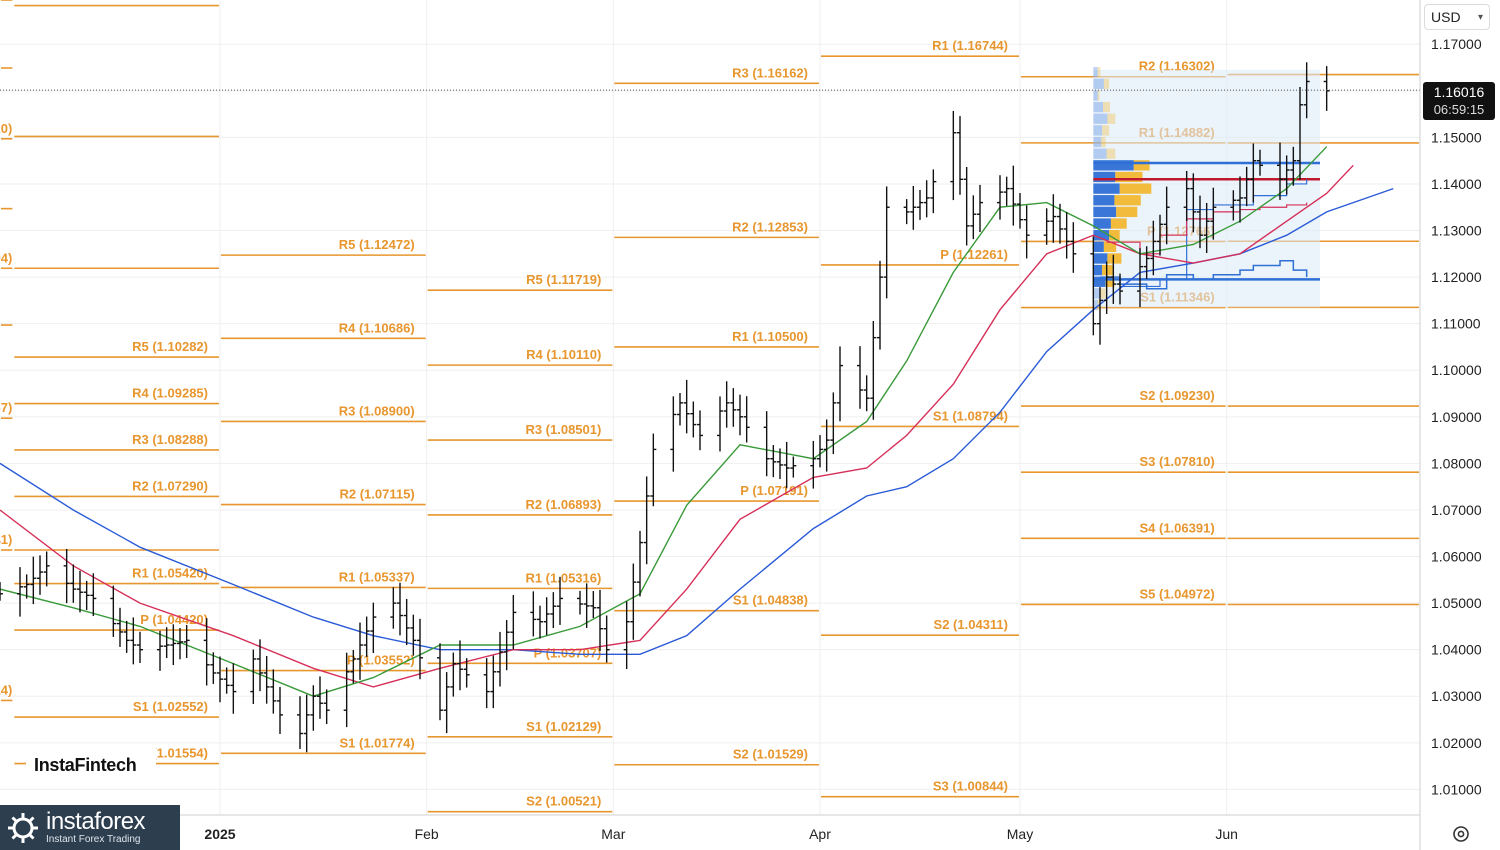 This screenshot has width=1500, height=850. I want to click on last-price-value: 1.16016, so click(1459, 92).